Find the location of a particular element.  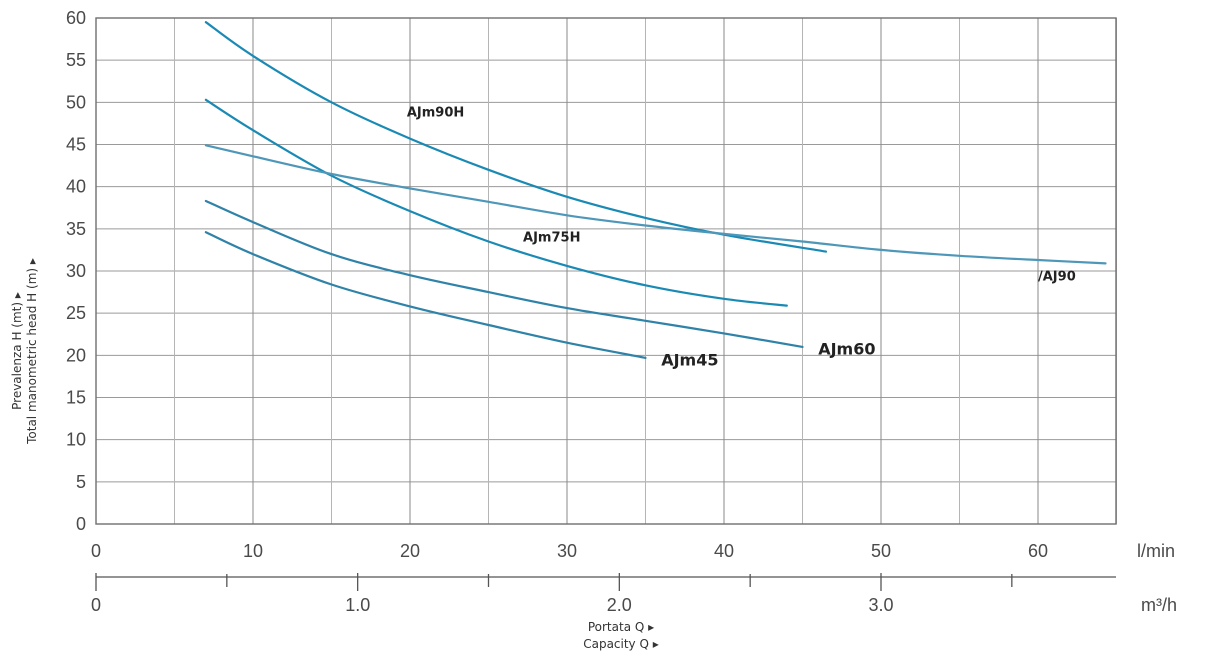

series-line-aj90 is located at coordinates (655, 204).